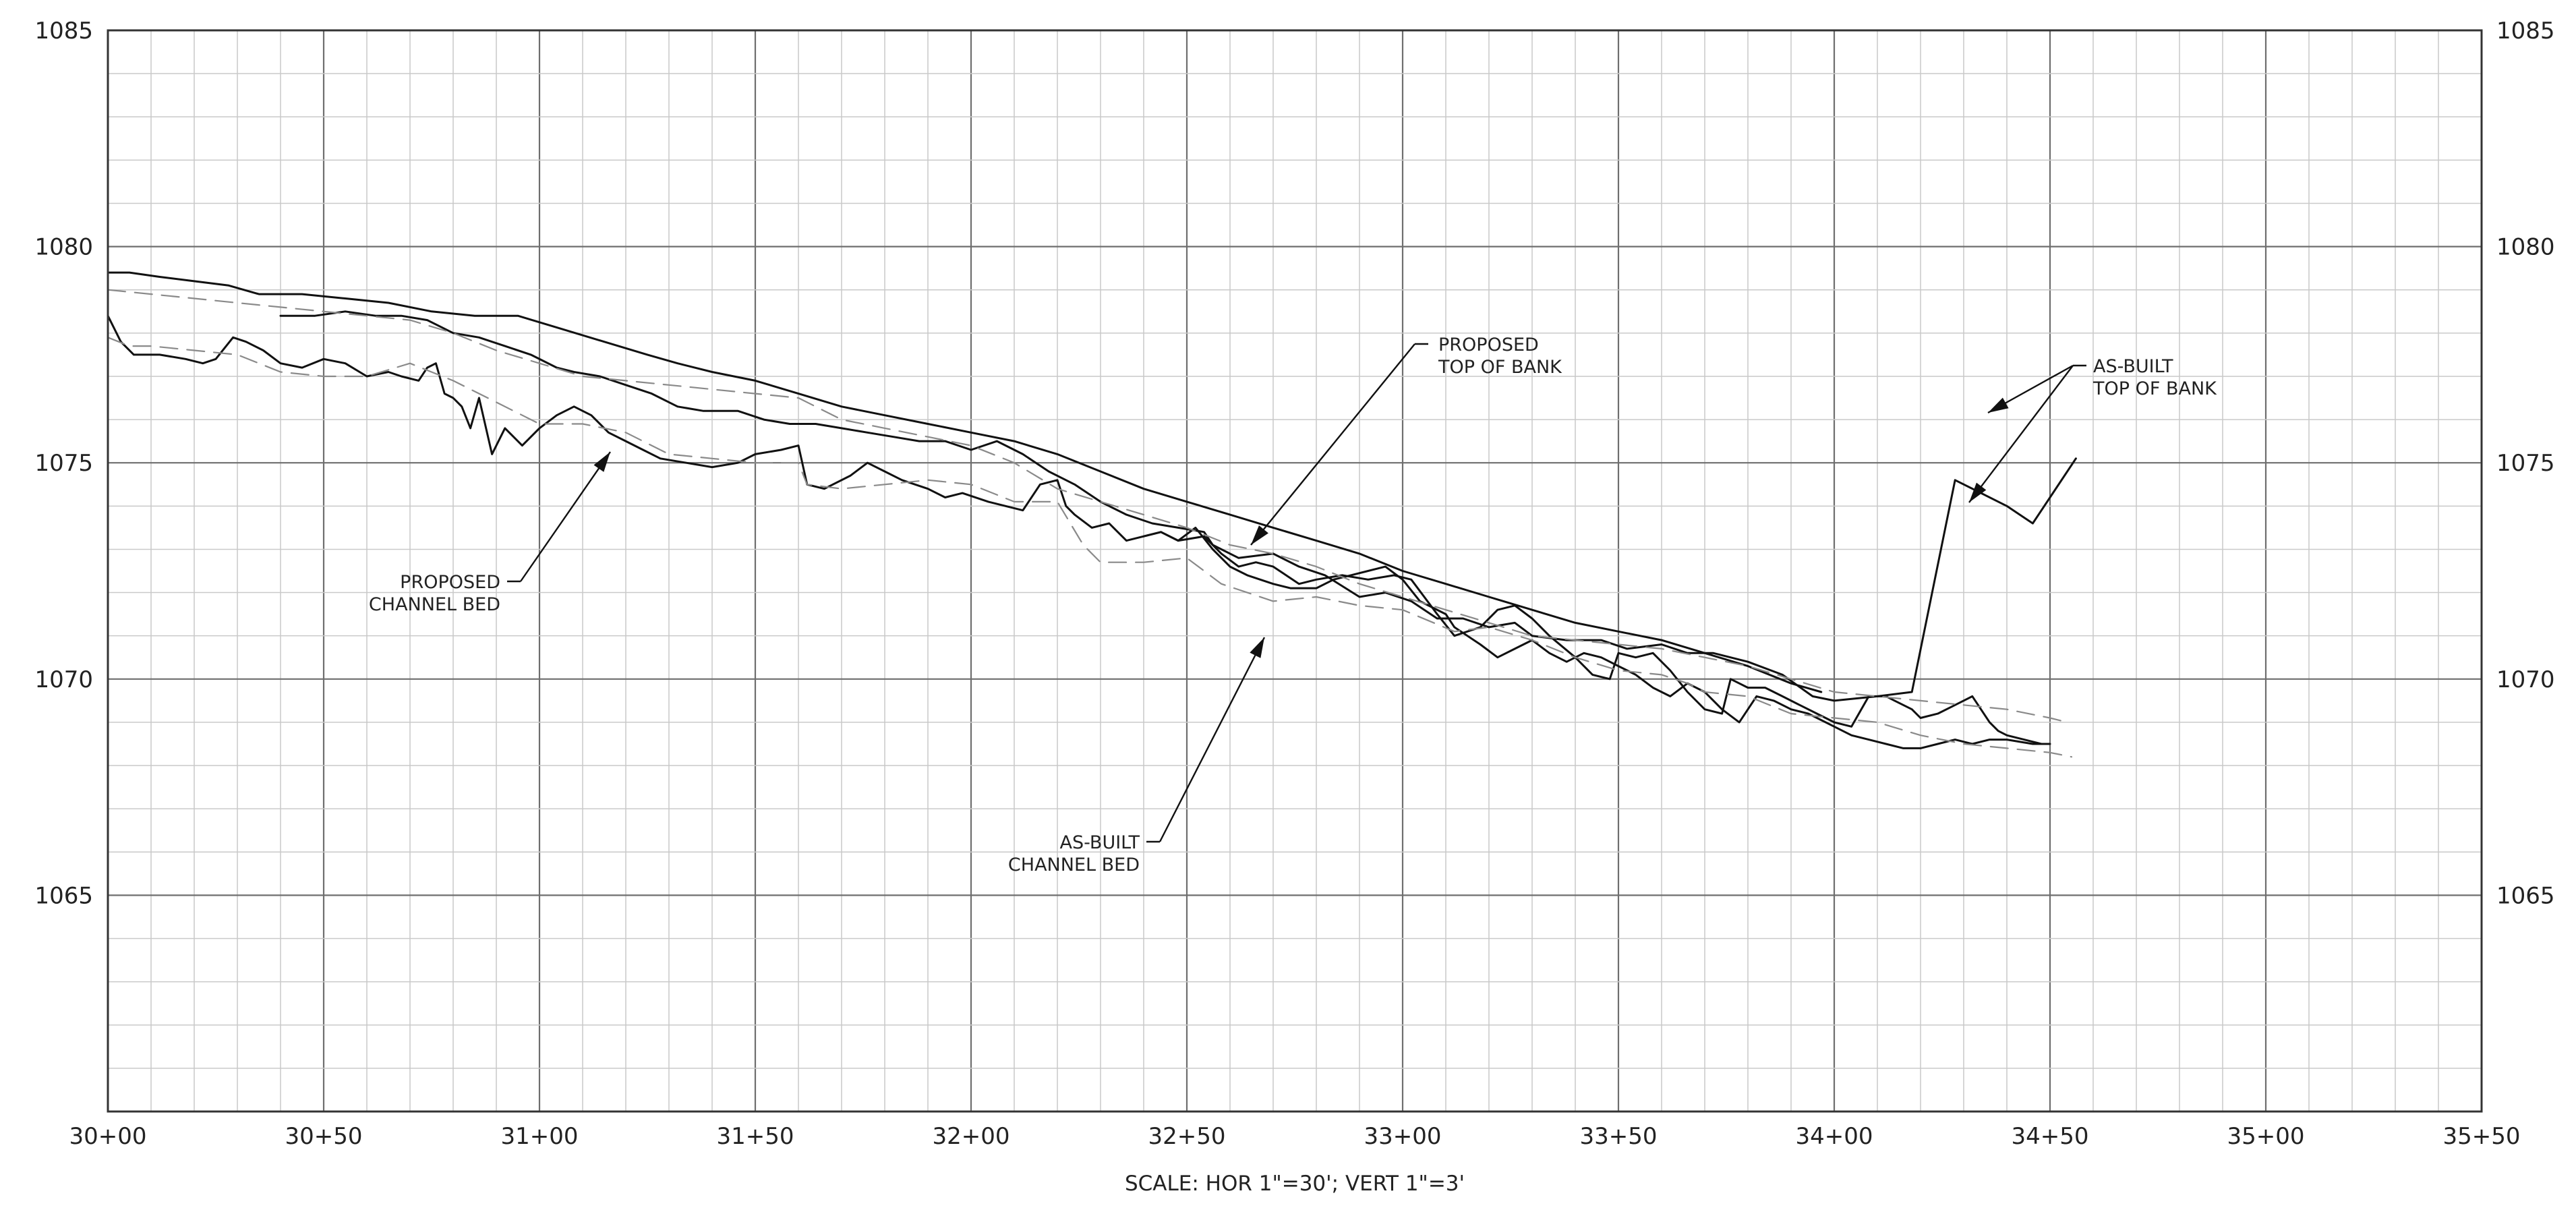  What do you see at coordinates (2133, 366) in the screenshot?
I see `as-built-top-of-bank-text: AS-BUILT` at bounding box center [2133, 366].